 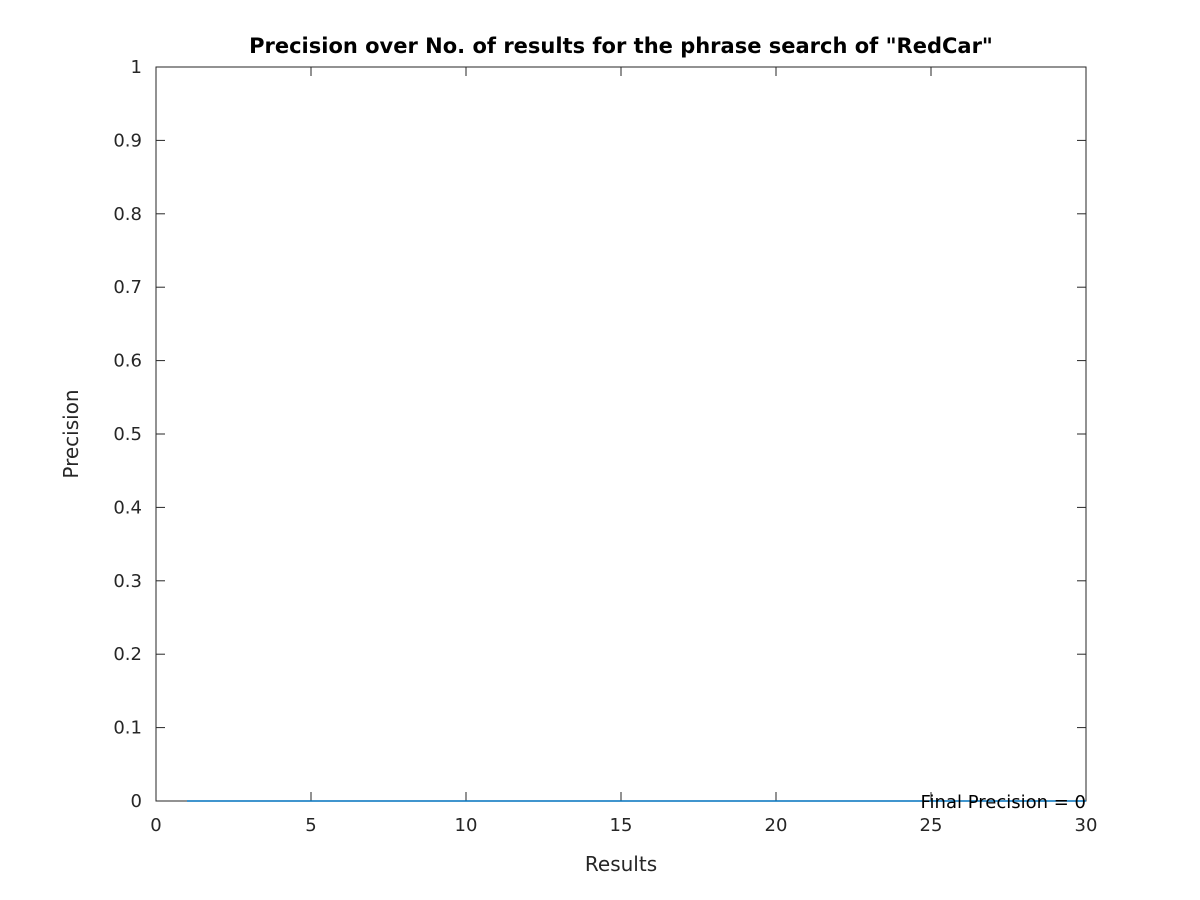 I want to click on y-tick-label: 0, so click(x=136, y=801).